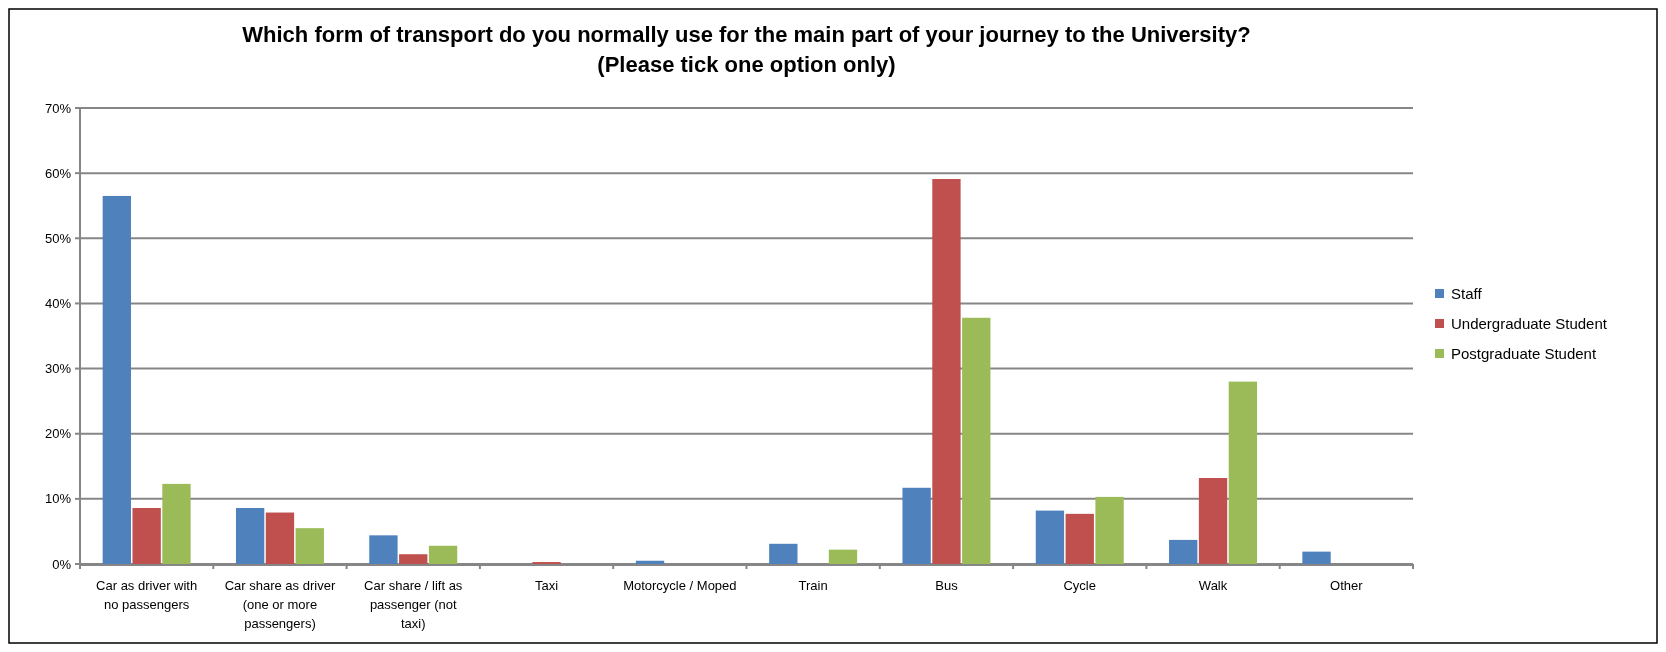 The height and width of the screenshot is (652, 1666). Describe the element at coordinates (58, 499) in the screenshot. I see `y-tick-label: 10%` at that location.